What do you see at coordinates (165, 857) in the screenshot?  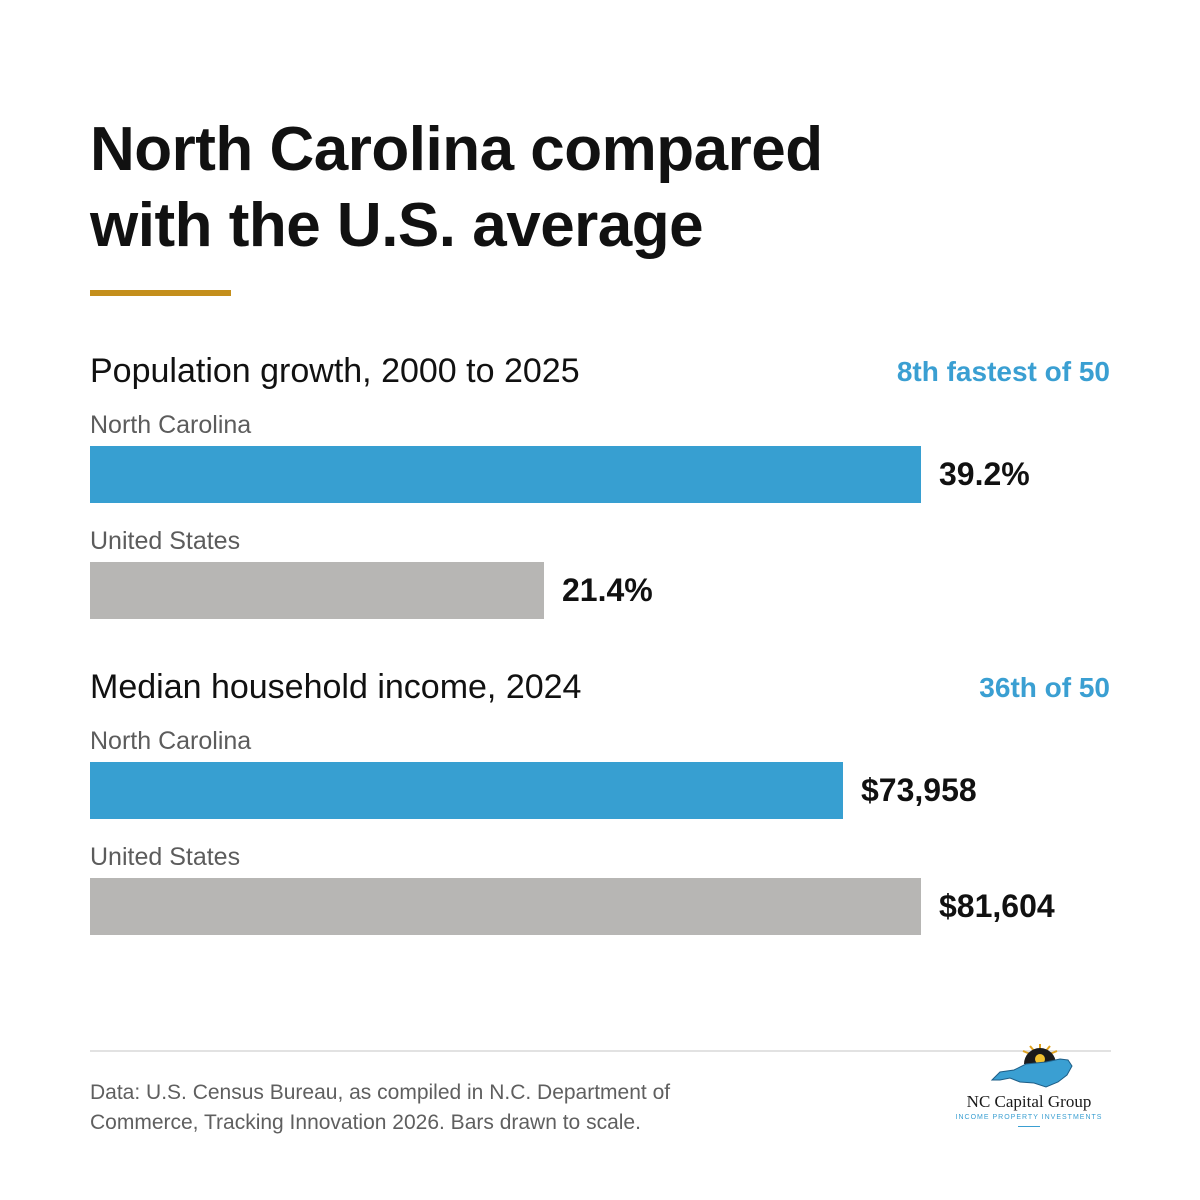 I see `income-us-label: United States` at bounding box center [165, 857].